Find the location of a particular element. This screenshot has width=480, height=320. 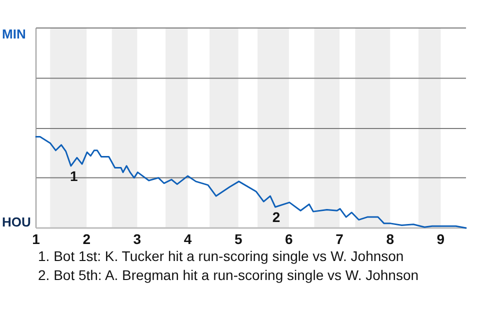

text: HOU is located at coordinates (16, 222).